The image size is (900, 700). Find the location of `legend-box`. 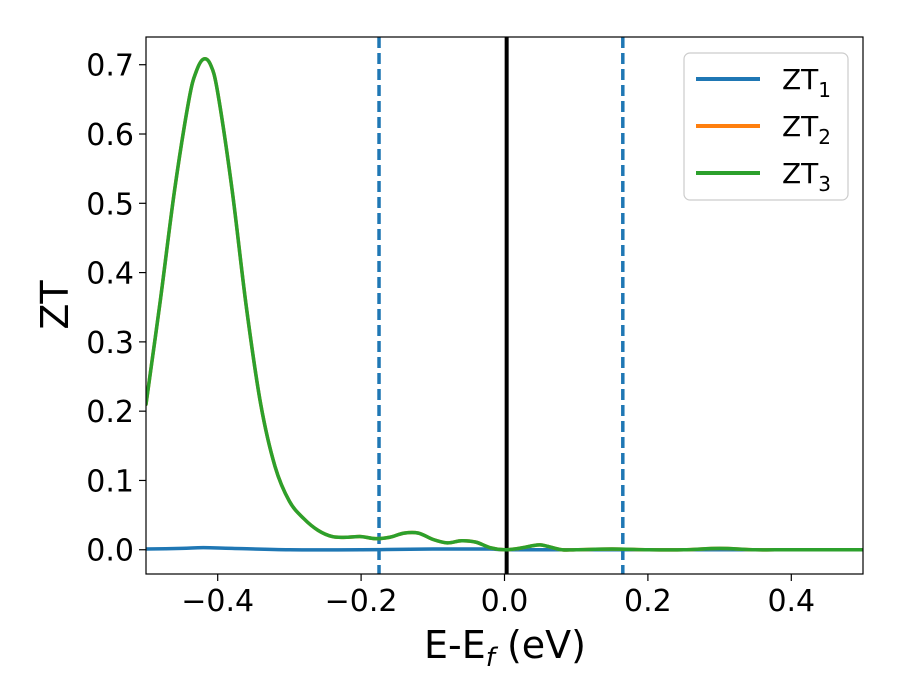

legend-box is located at coordinates (766, 126).